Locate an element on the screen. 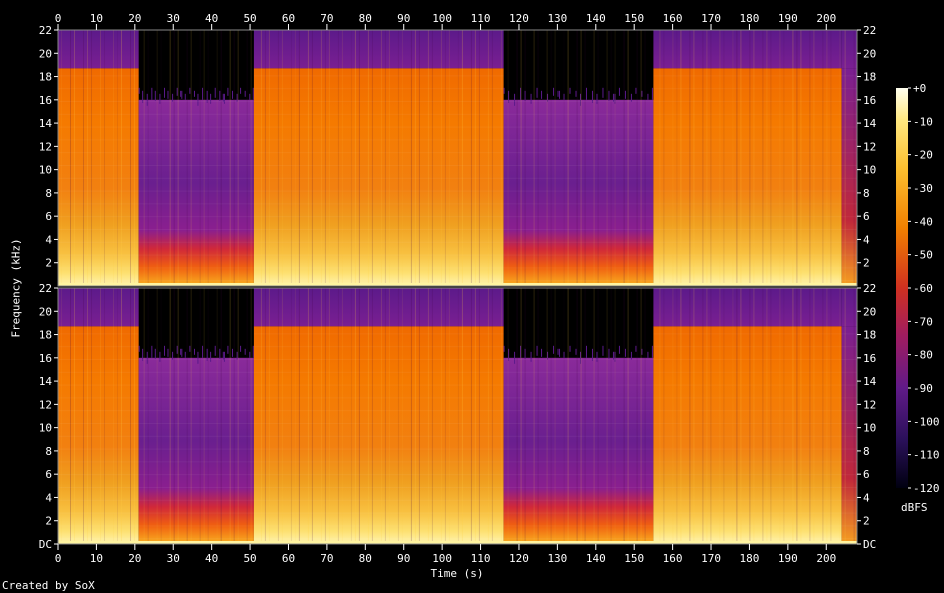 This screenshot has height=593, width=944. x-tick-label: 190 is located at coordinates (788, 18).